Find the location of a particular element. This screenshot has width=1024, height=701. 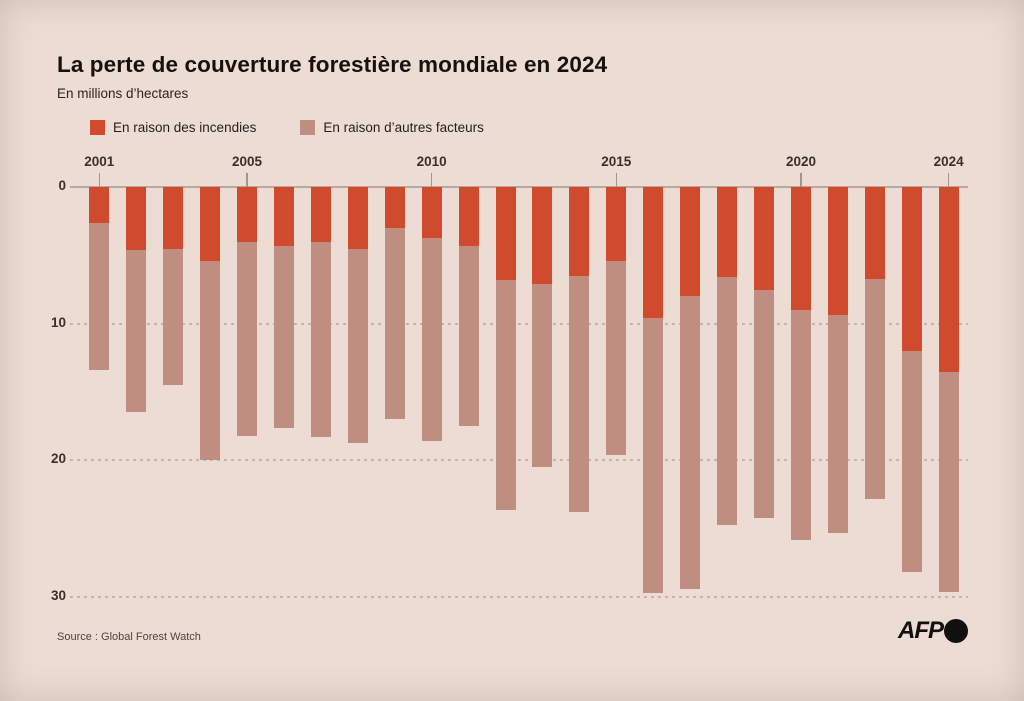

y-axis-label-10: 10 is located at coordinates (58, 322).